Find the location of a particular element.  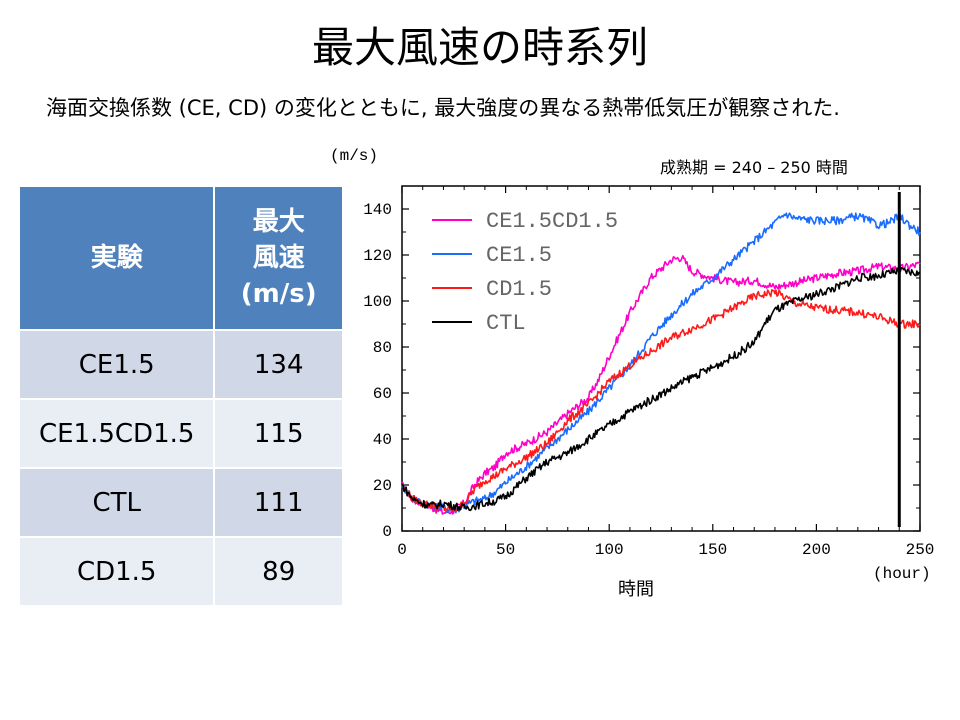

cell-max-wind: 115 is located at coordinates (278, 433).